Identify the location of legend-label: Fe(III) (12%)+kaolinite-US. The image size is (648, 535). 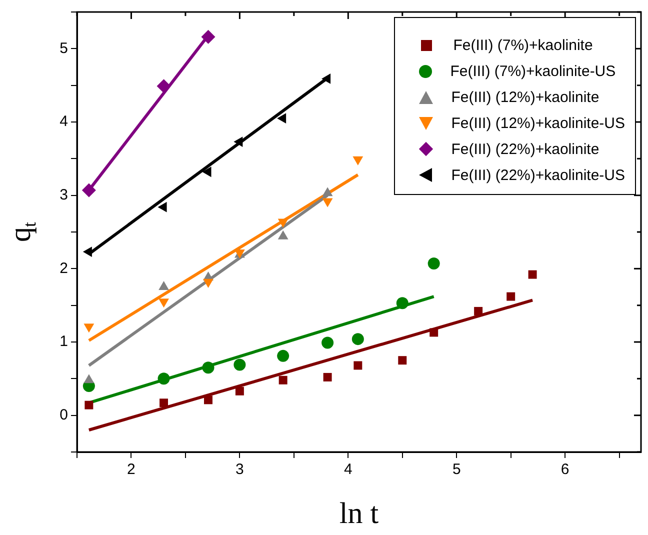
(538, 123).